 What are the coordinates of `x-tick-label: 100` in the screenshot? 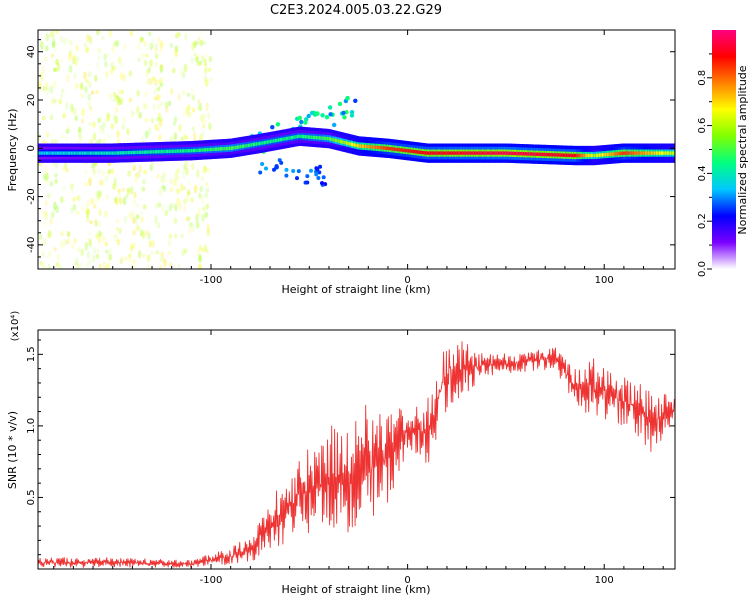 It's located at (604, 580).